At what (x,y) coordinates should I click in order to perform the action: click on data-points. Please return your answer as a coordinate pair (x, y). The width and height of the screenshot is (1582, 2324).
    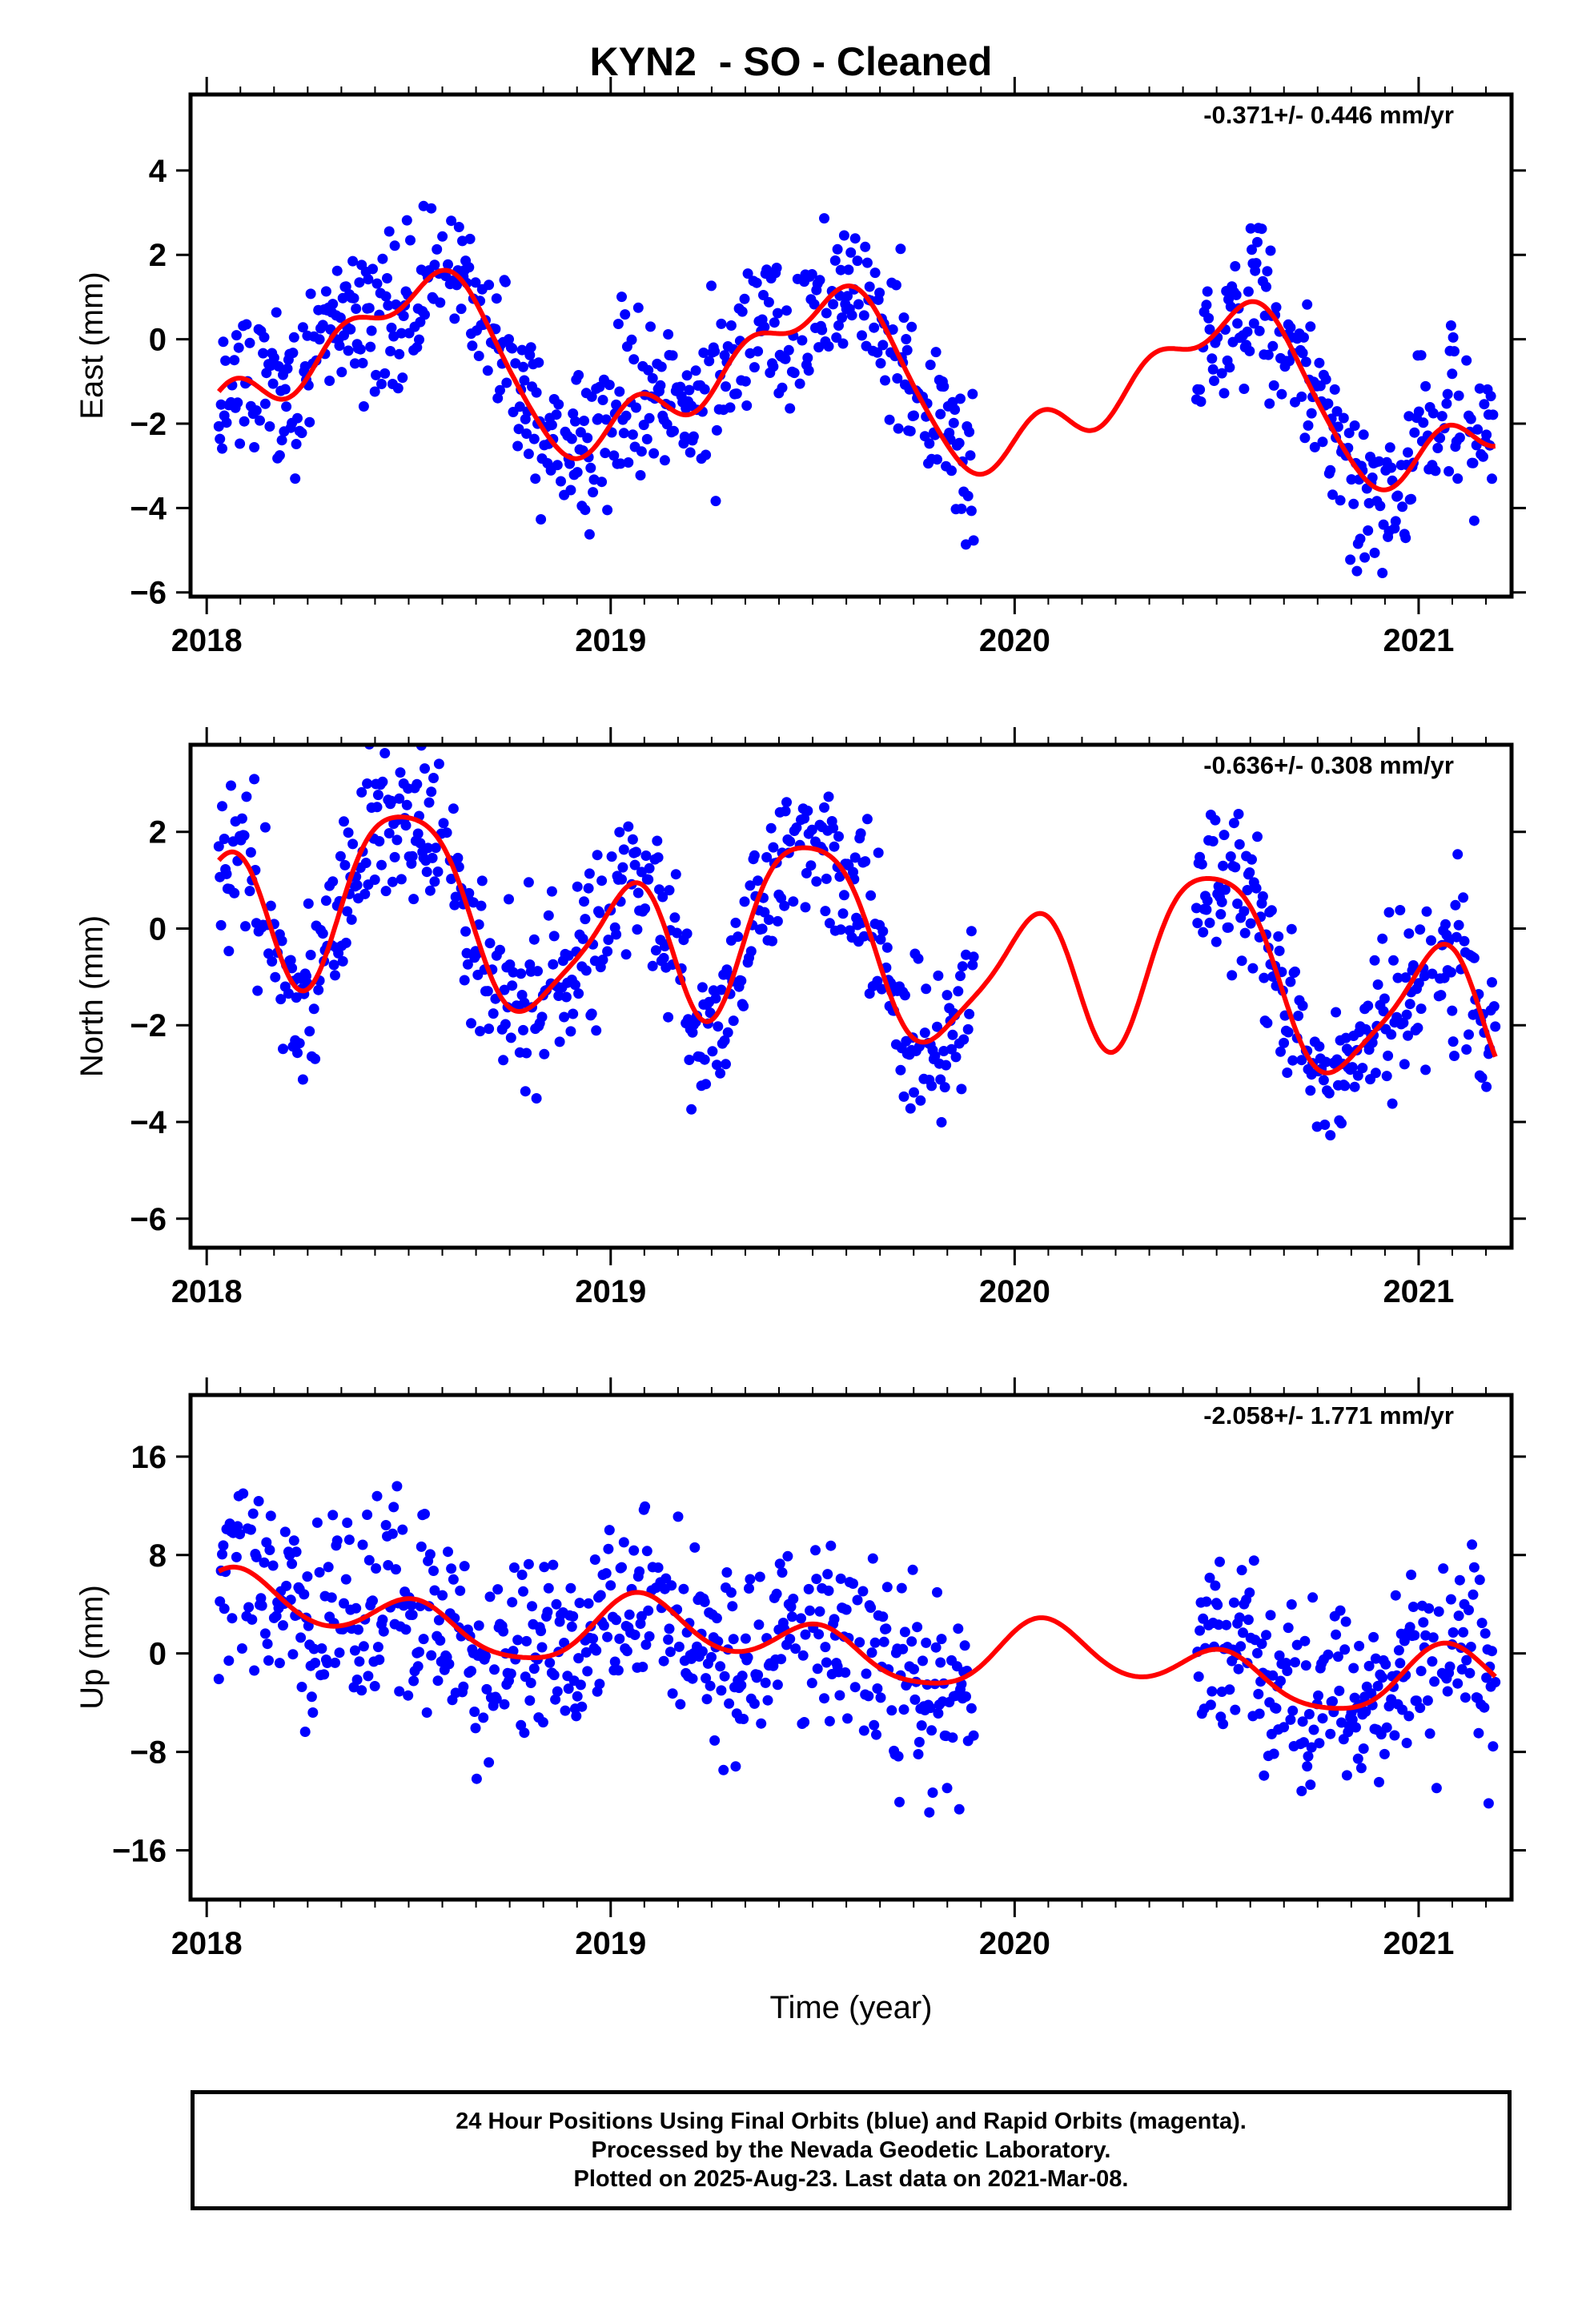
    Looking at the image, I should click on (857, 1649).